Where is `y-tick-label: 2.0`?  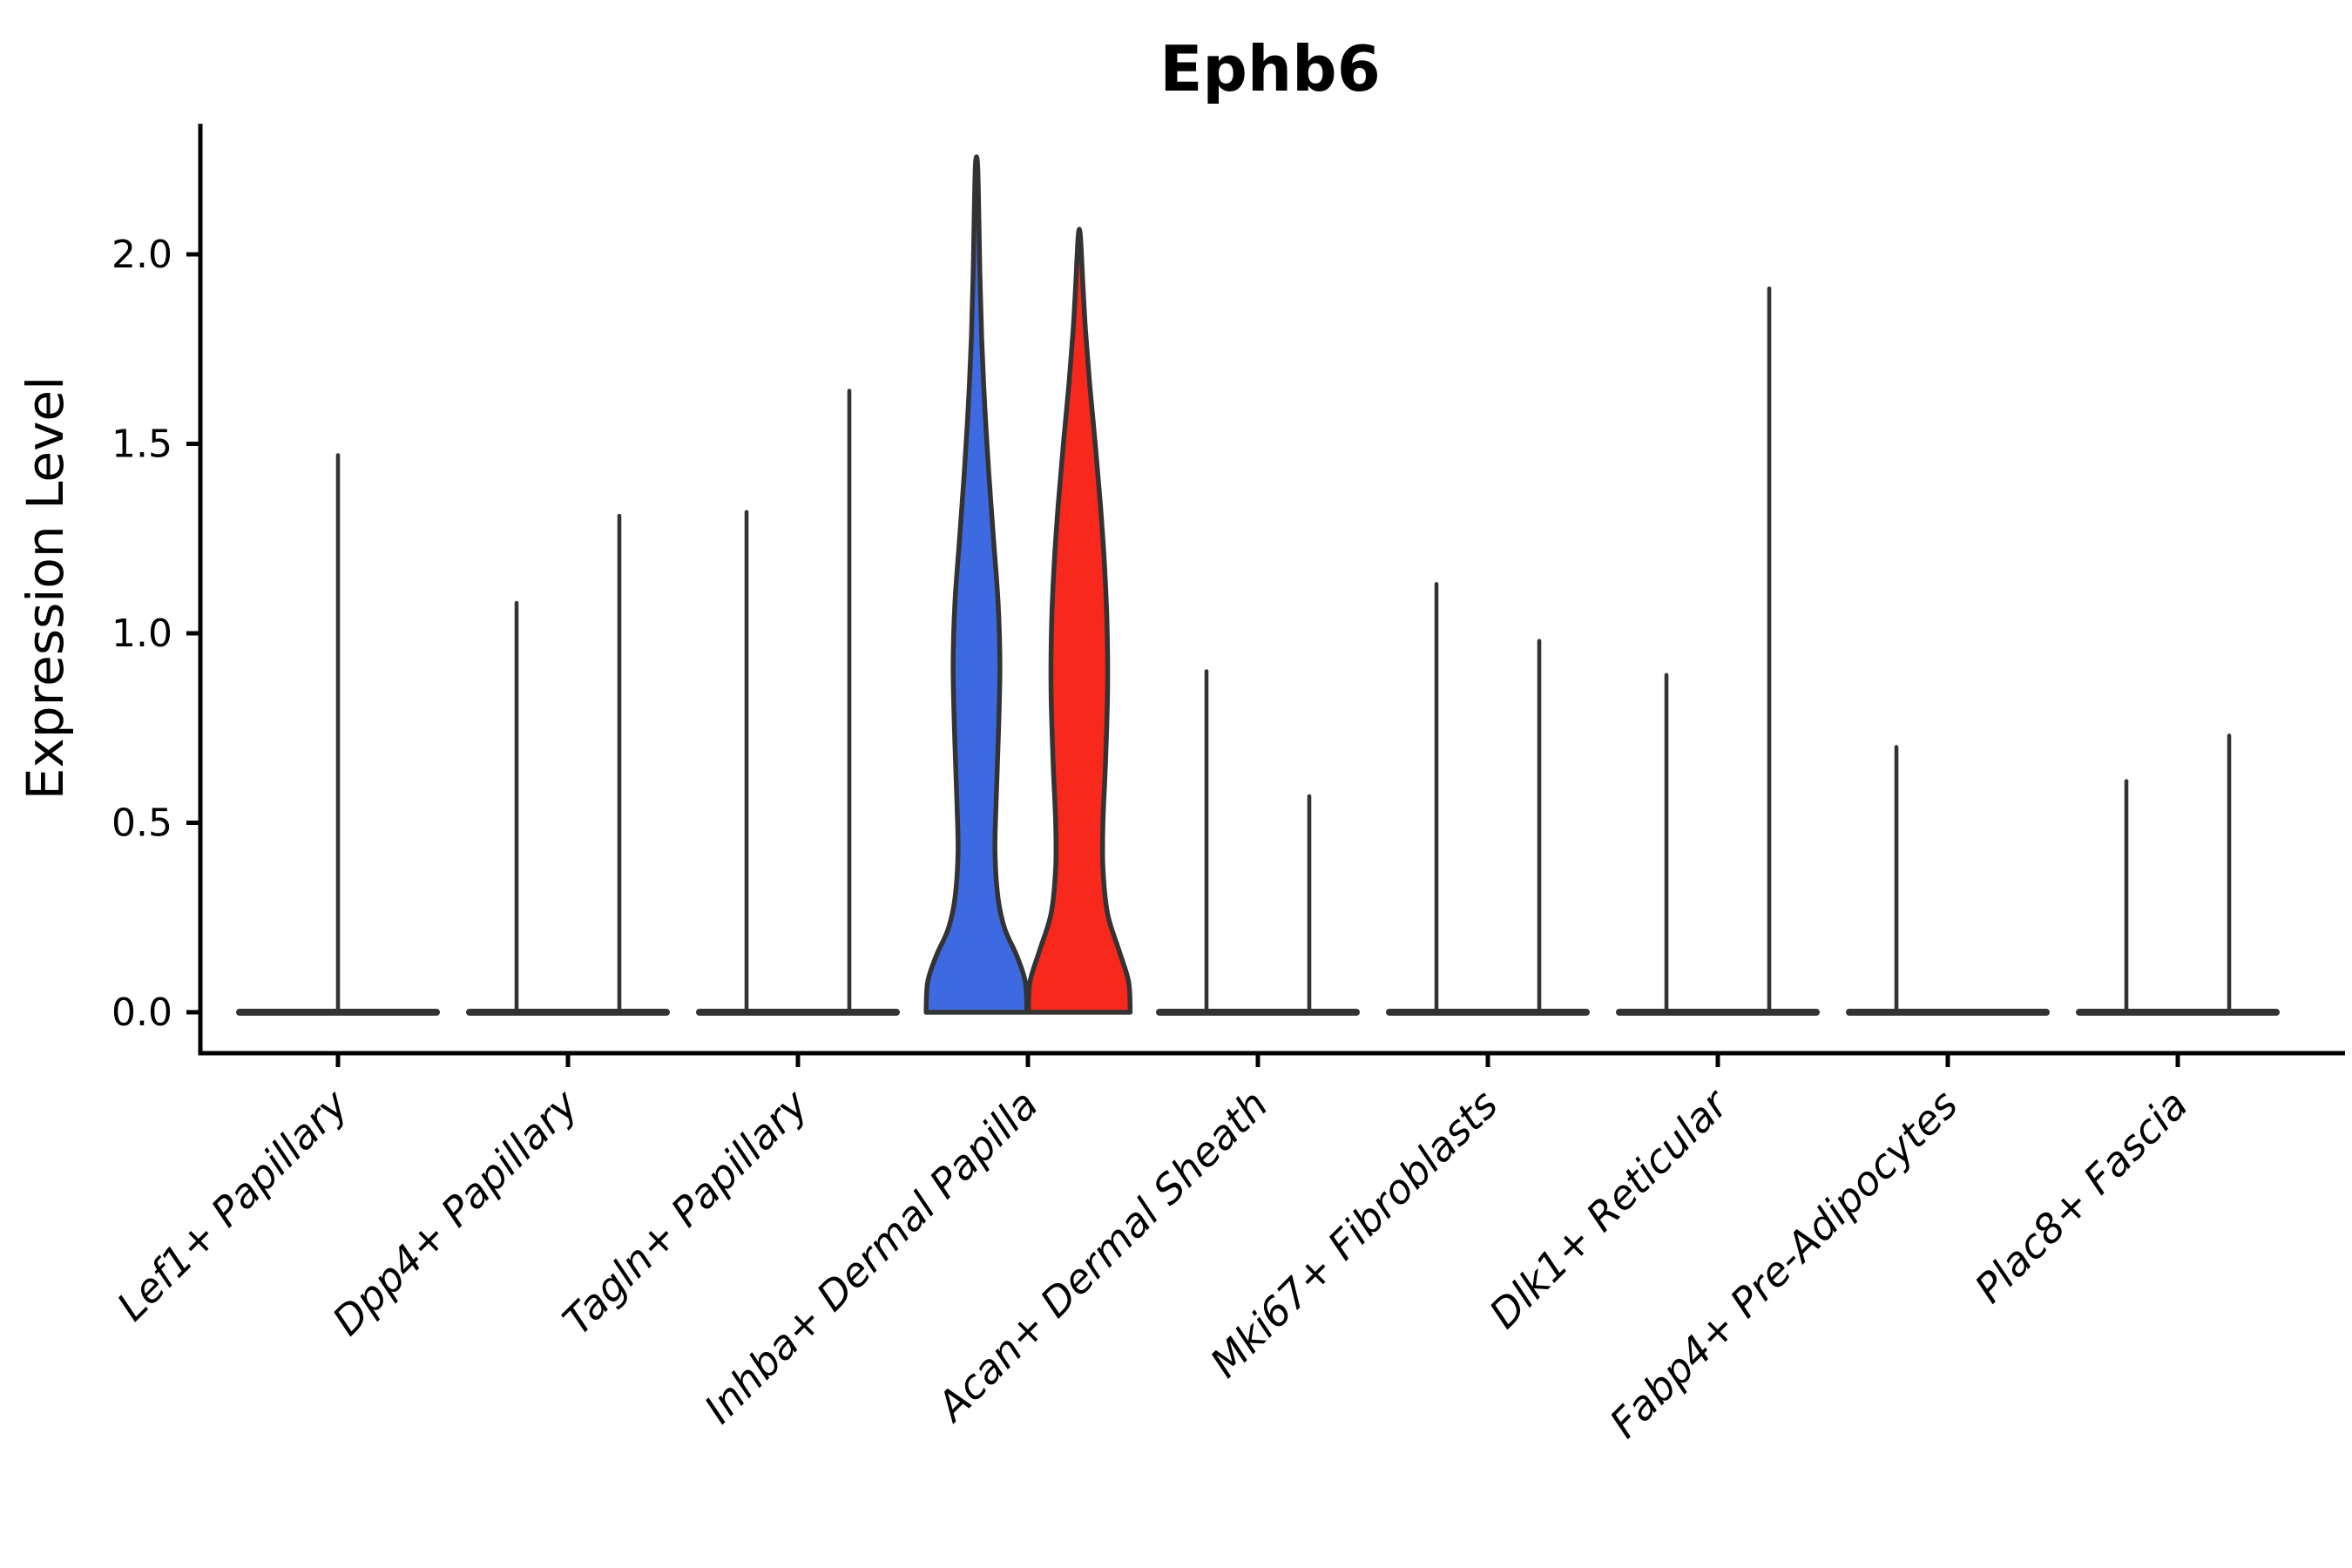
y-tick-label: 2.0 is located at coordinates (142, 255).